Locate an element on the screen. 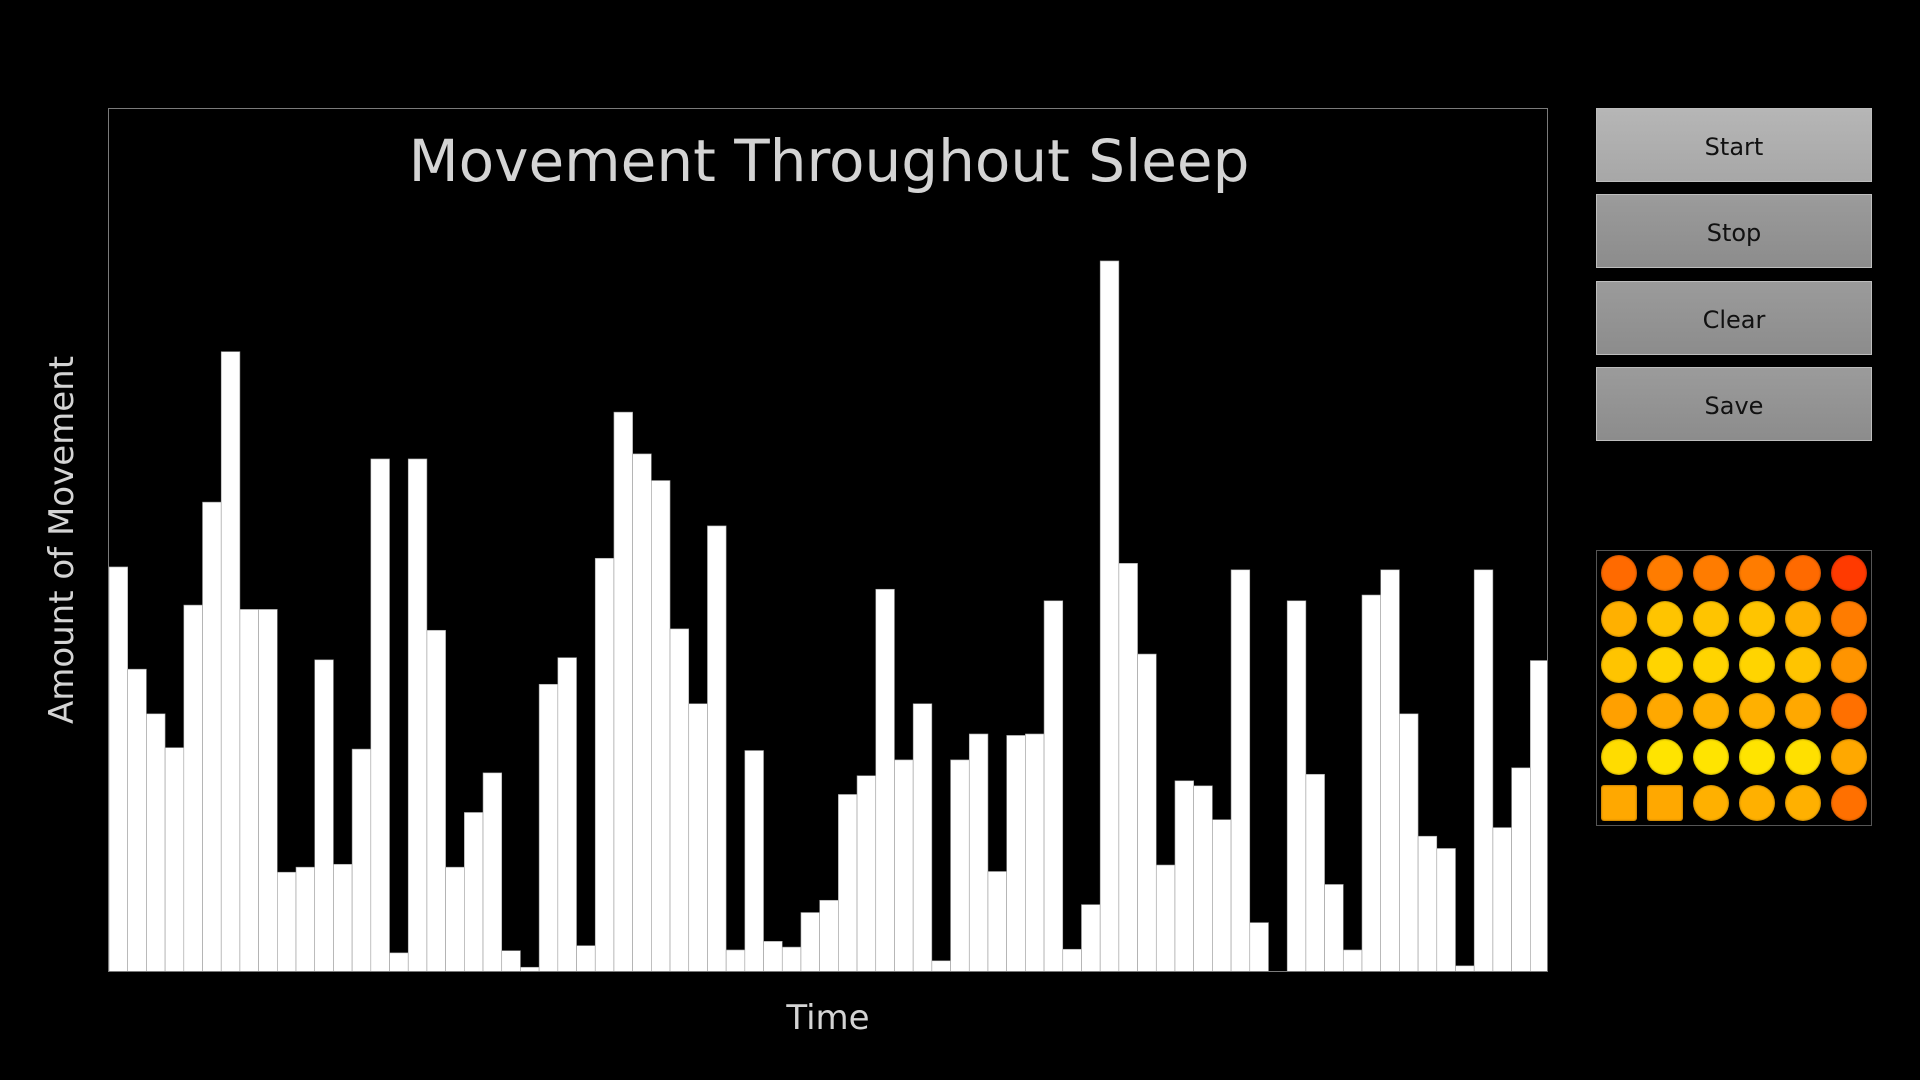 This screenshot has height=1080, width=1920. led-r5-c5 is located at coordinates (1849, 803).